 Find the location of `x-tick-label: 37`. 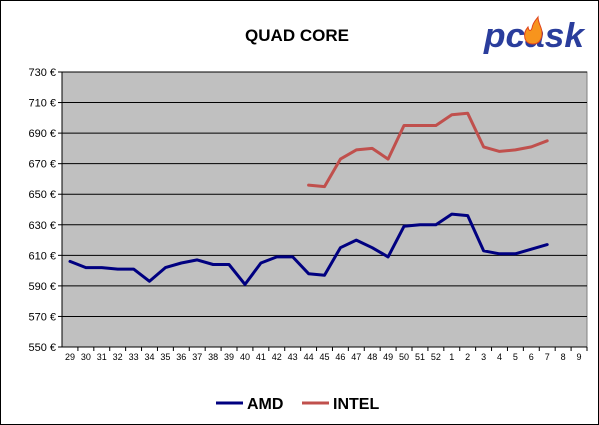

x-tick-label: 37 is located at coordinates (197, 357).